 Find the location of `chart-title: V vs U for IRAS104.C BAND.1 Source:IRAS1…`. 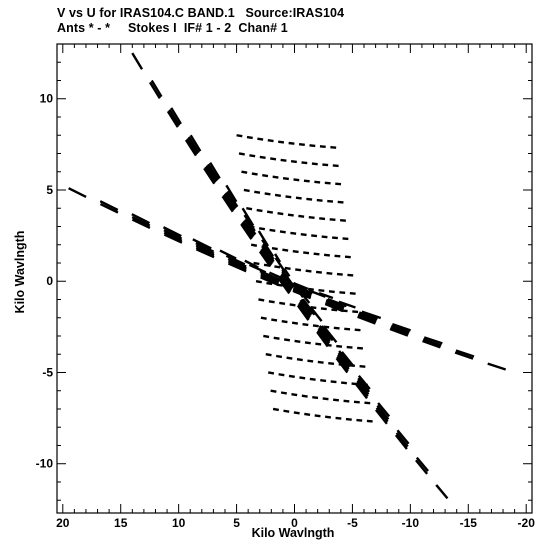

chart-title: V vs U for IRAS104.C BAND.1 Source:IRAS1… is located at coordinates (201, 13).